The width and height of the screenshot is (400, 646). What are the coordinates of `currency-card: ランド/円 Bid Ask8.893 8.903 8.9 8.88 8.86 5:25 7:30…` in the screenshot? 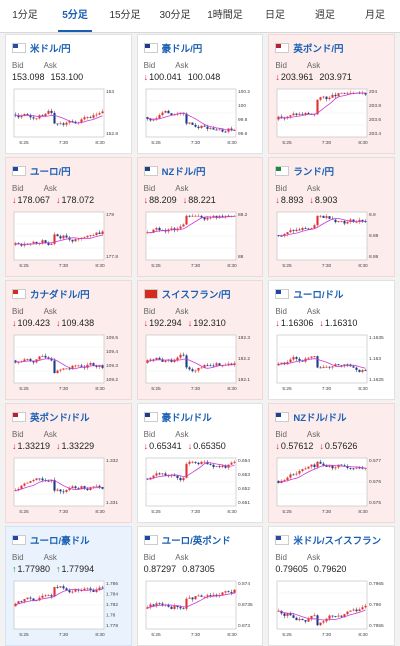 It's located at (331, 217).